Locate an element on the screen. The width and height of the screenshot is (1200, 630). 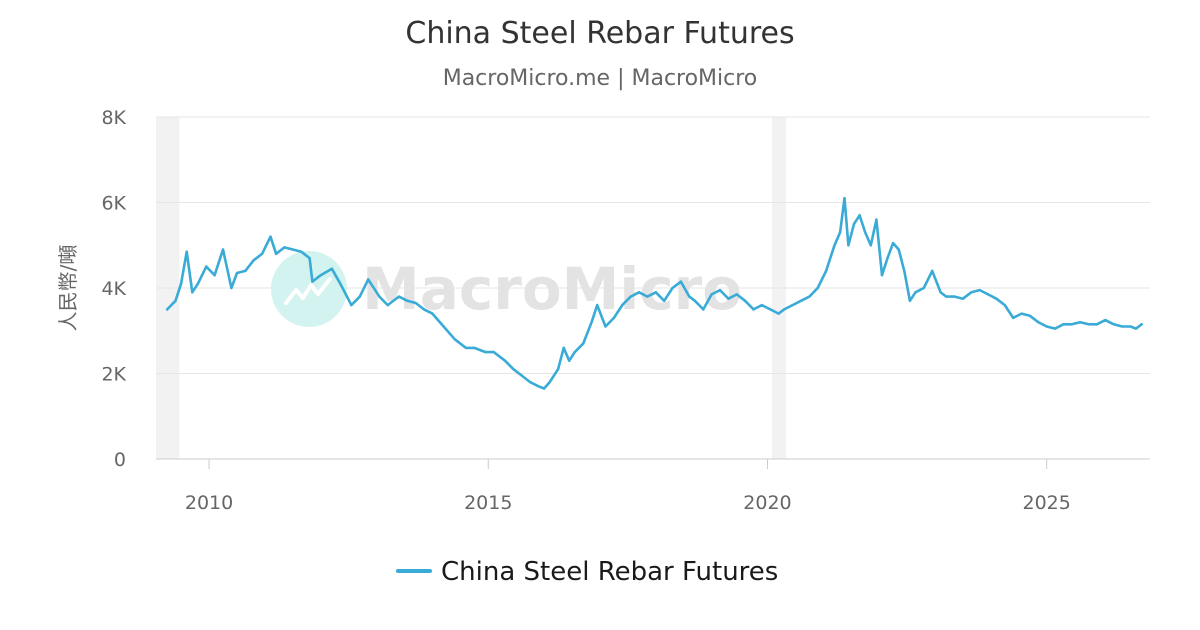
x-tick-label: 2015 is located at coordinates (488, 503).